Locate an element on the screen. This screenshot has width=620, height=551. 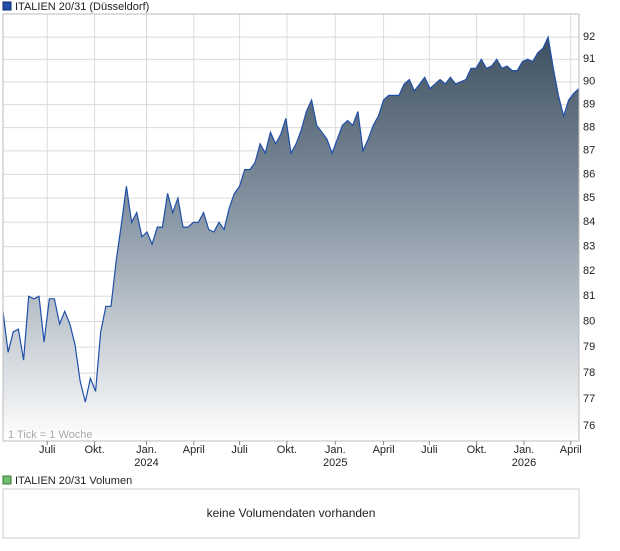
x-tick-year: 2025 is located at coordinates (335, 463).